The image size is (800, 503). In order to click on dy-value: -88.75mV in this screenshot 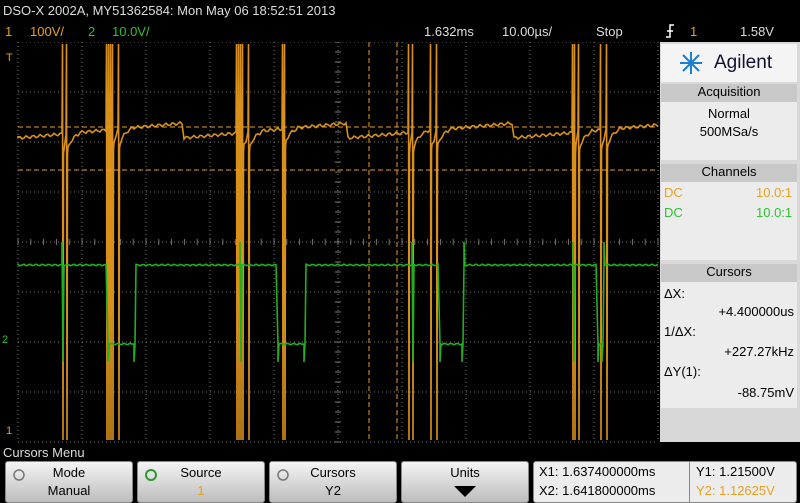, I will do `click(765, 392)`.